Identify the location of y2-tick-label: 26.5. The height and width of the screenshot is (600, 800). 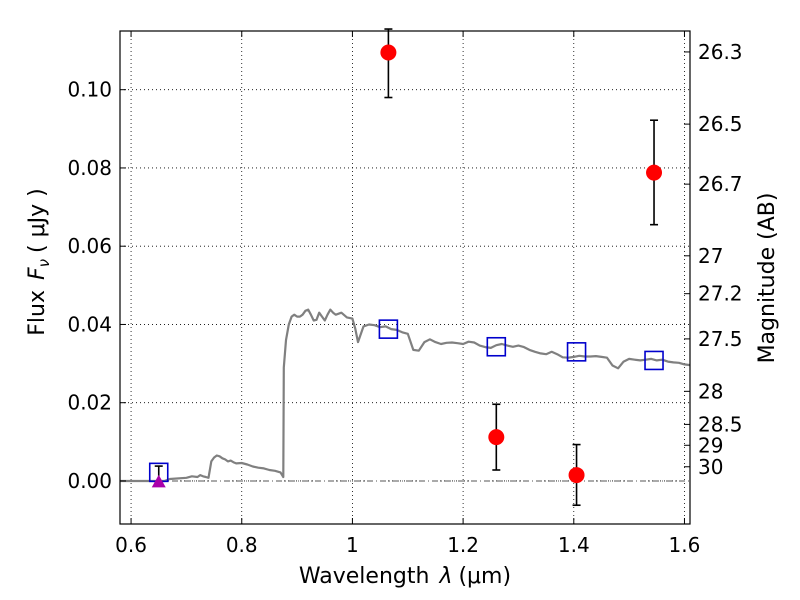
(720, 124).